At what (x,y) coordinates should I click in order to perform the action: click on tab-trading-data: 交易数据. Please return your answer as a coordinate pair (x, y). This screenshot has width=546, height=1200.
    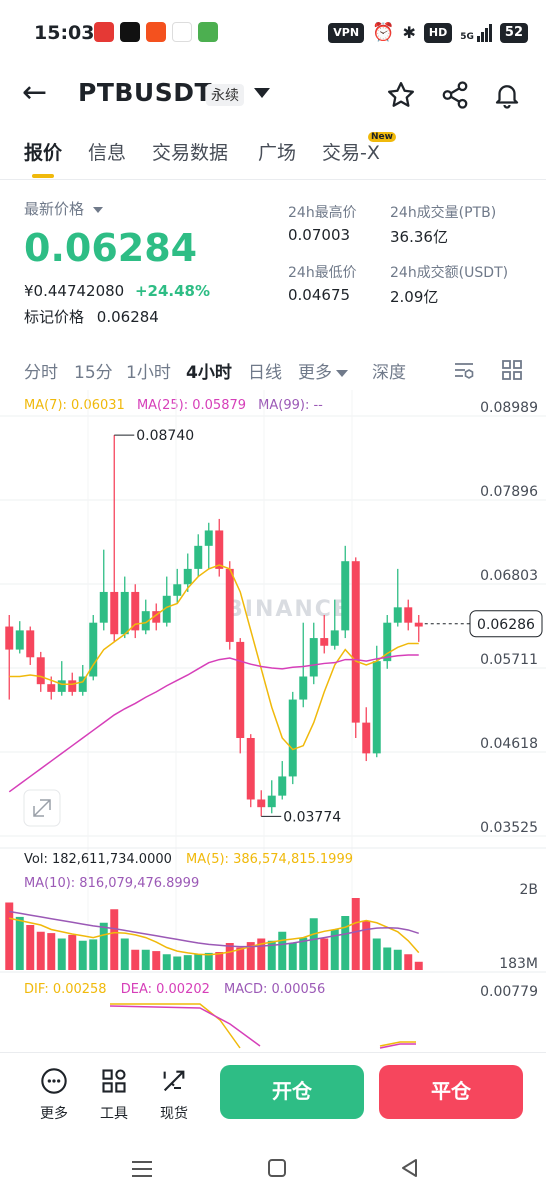
    Looking at the image, I should click on (190, 153).